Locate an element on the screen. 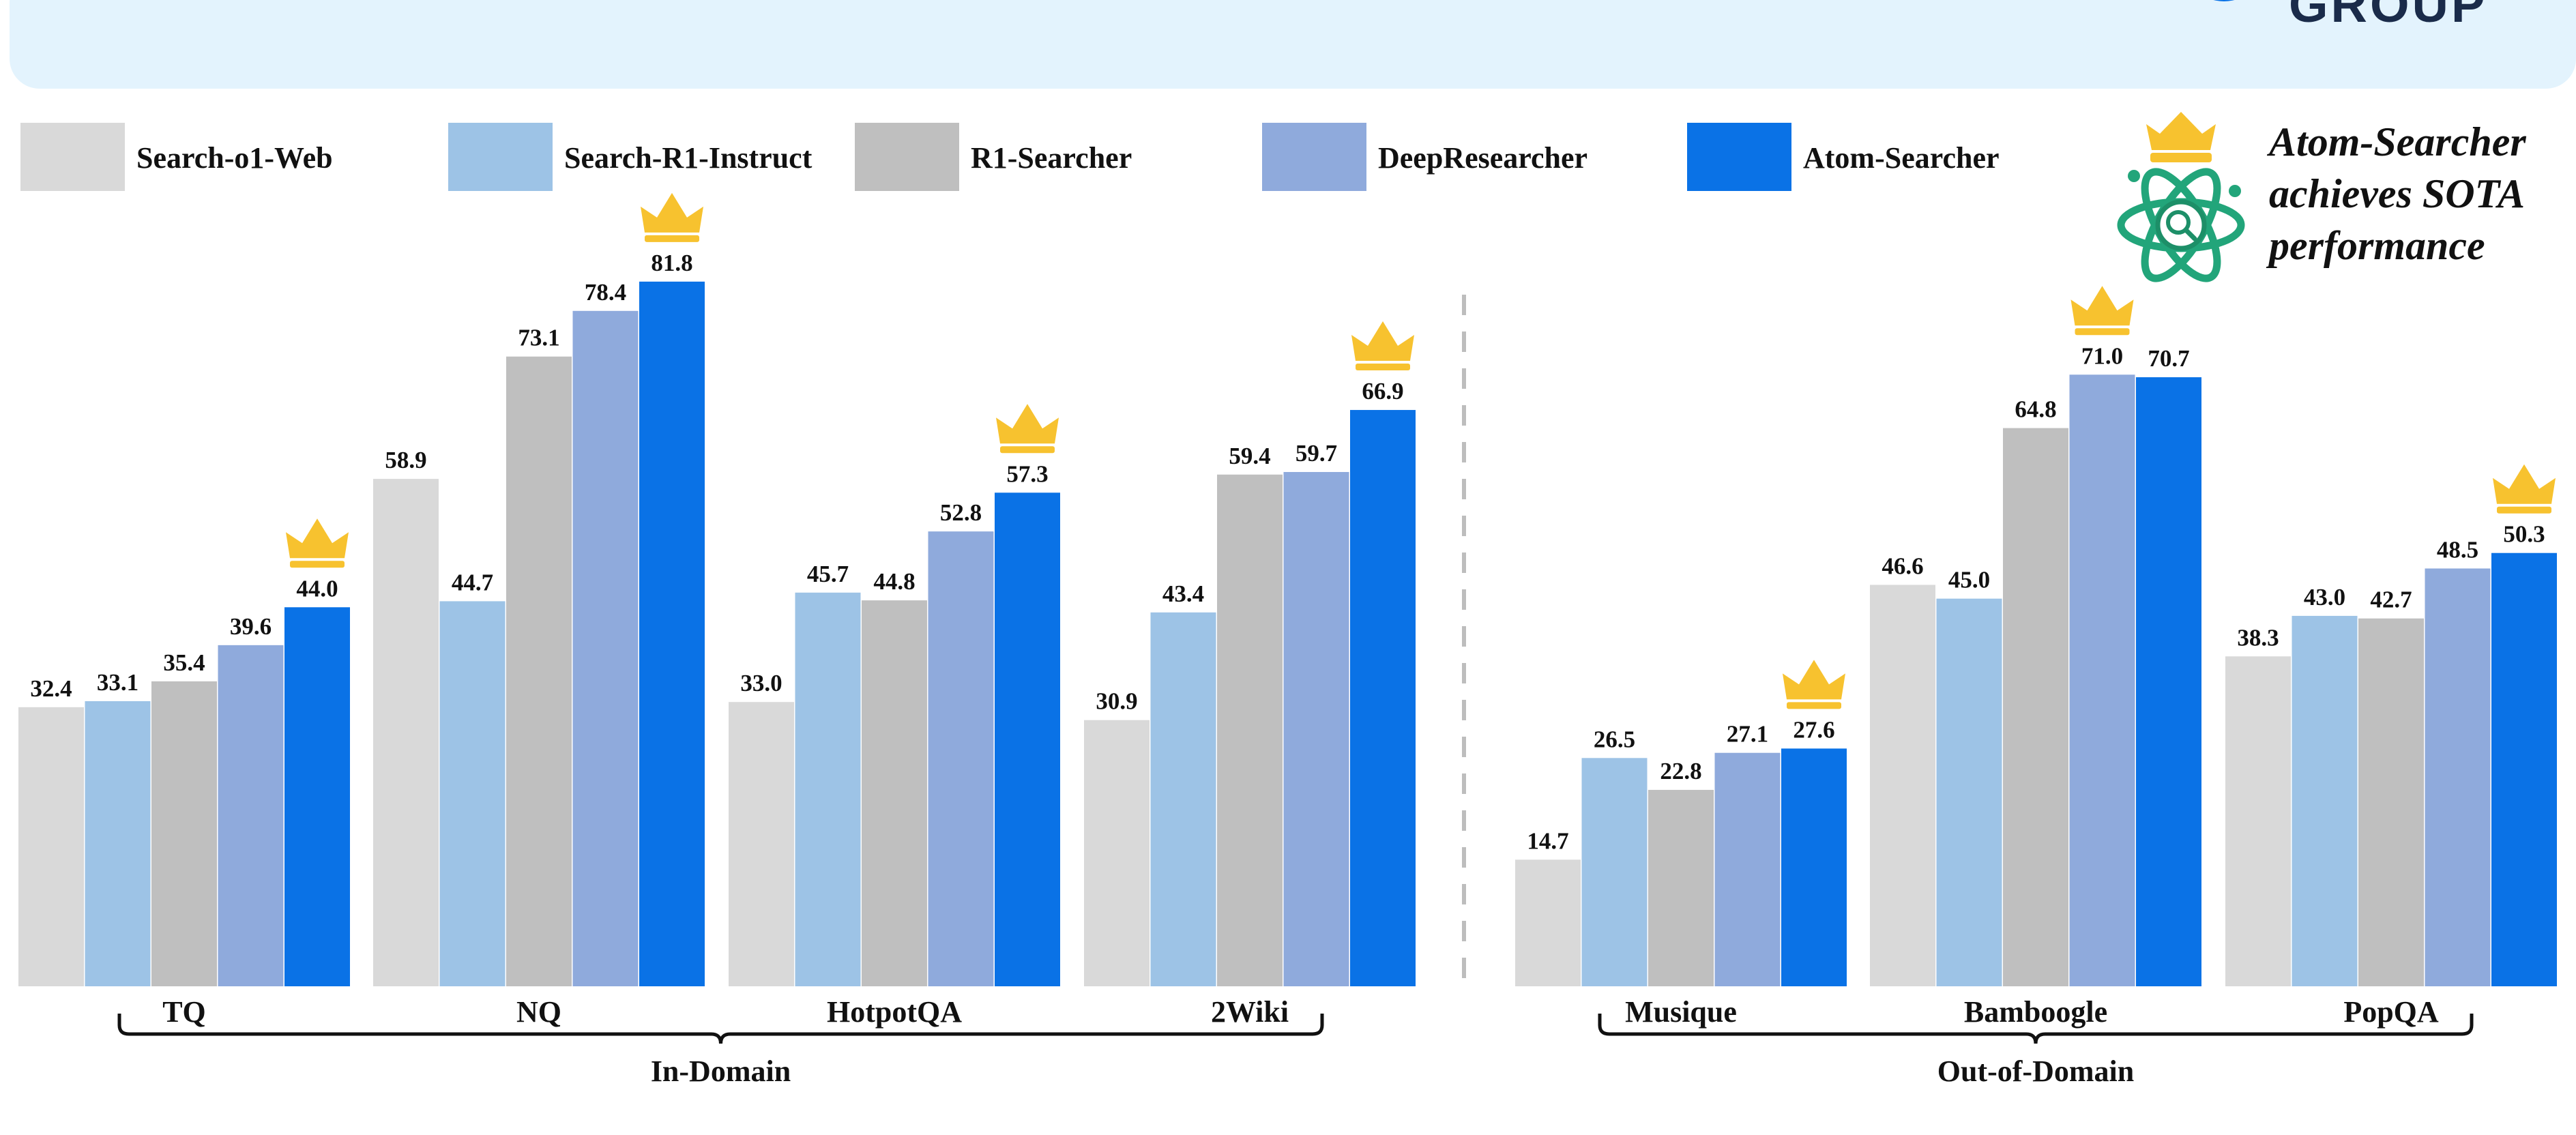  legend-label: Search-o1-Web is located at coordinates (234, 158).